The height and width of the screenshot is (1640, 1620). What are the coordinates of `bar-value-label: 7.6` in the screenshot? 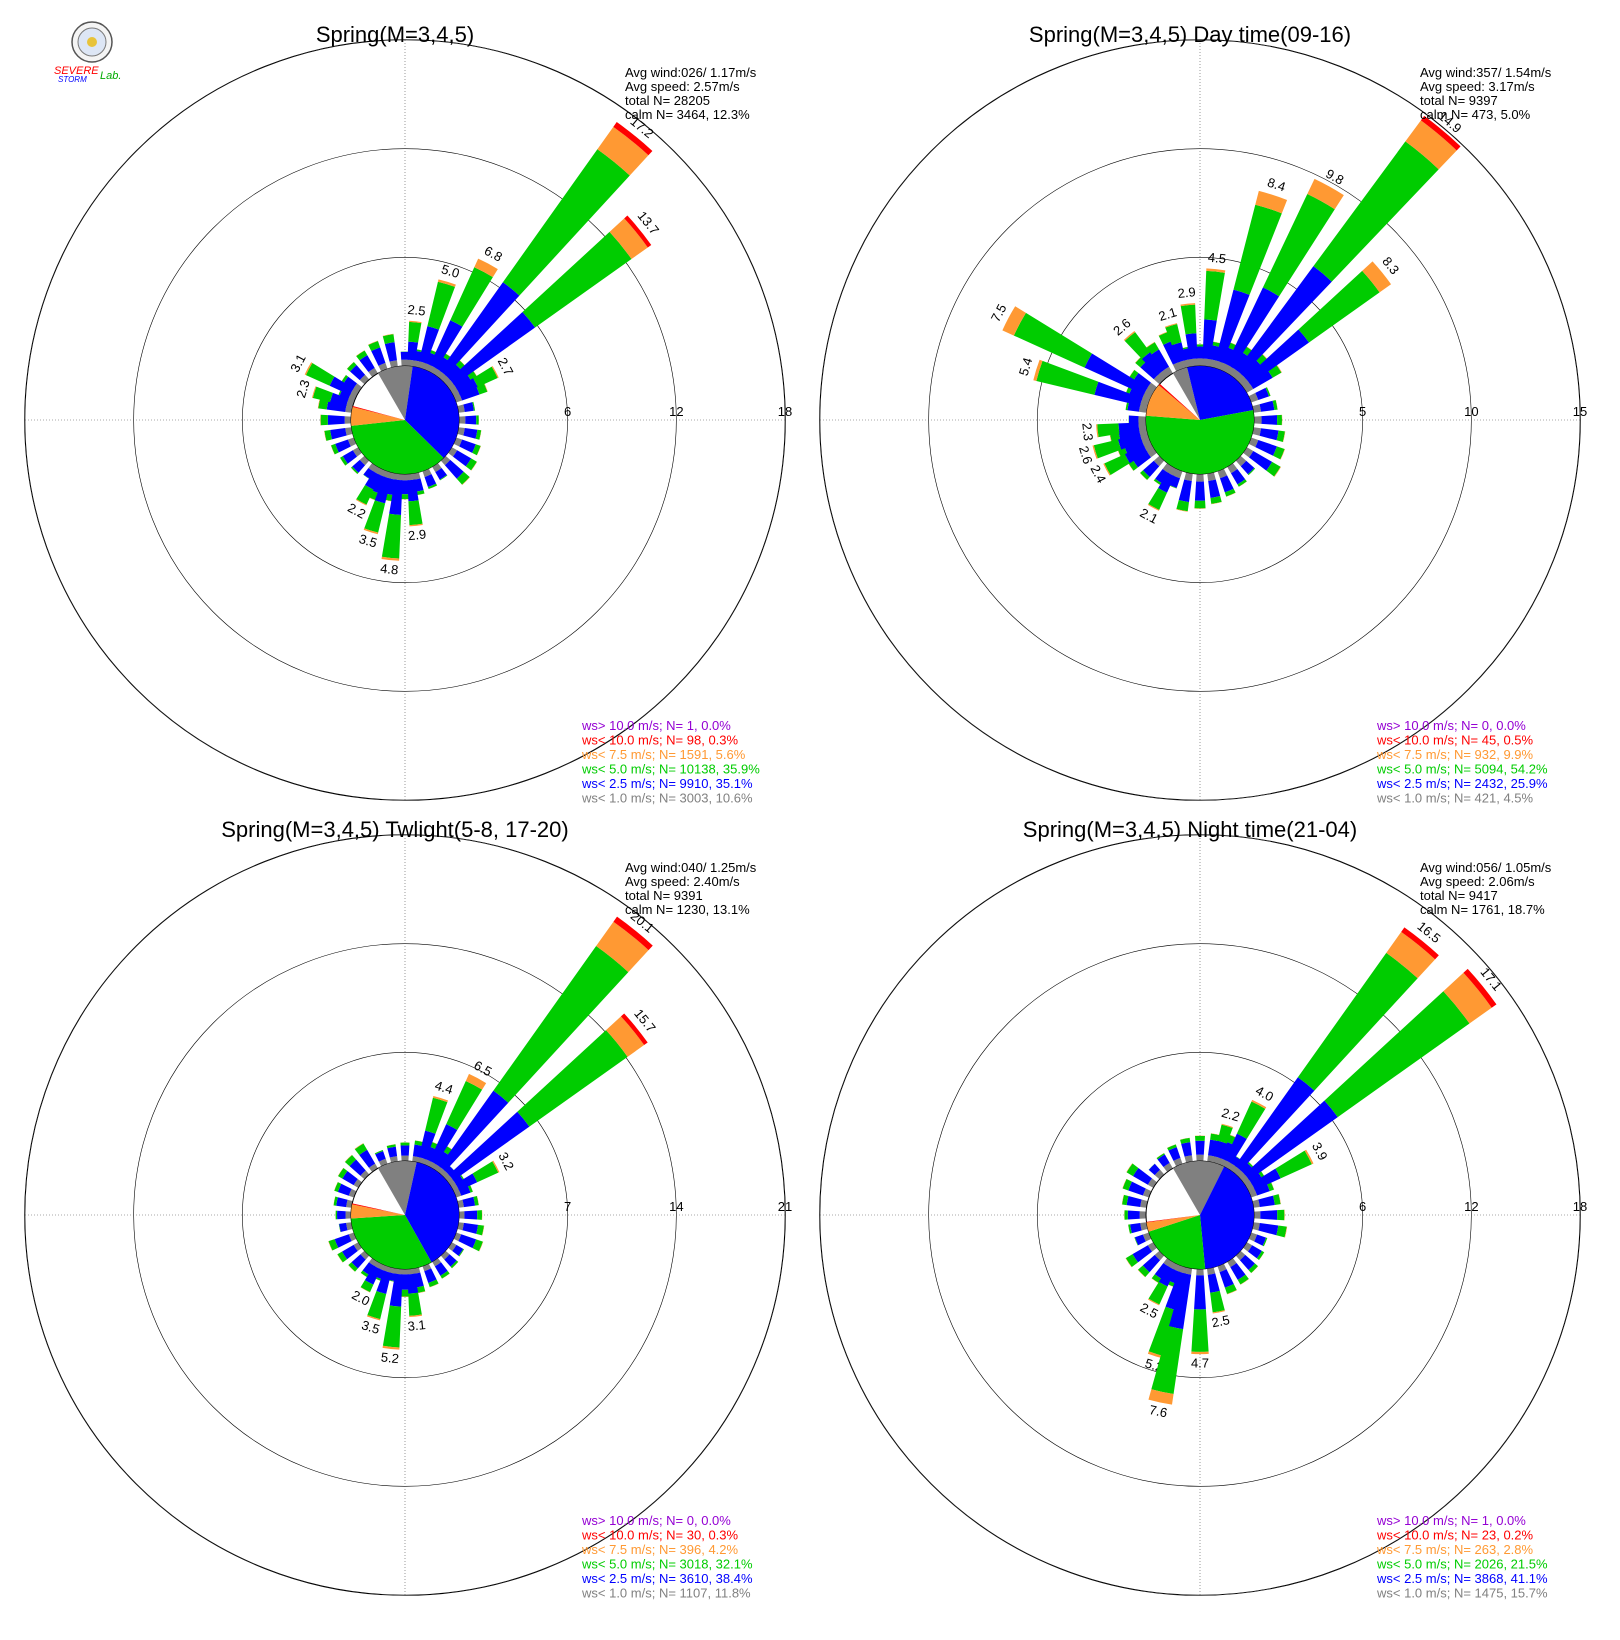 It's located at (1158, 1411).